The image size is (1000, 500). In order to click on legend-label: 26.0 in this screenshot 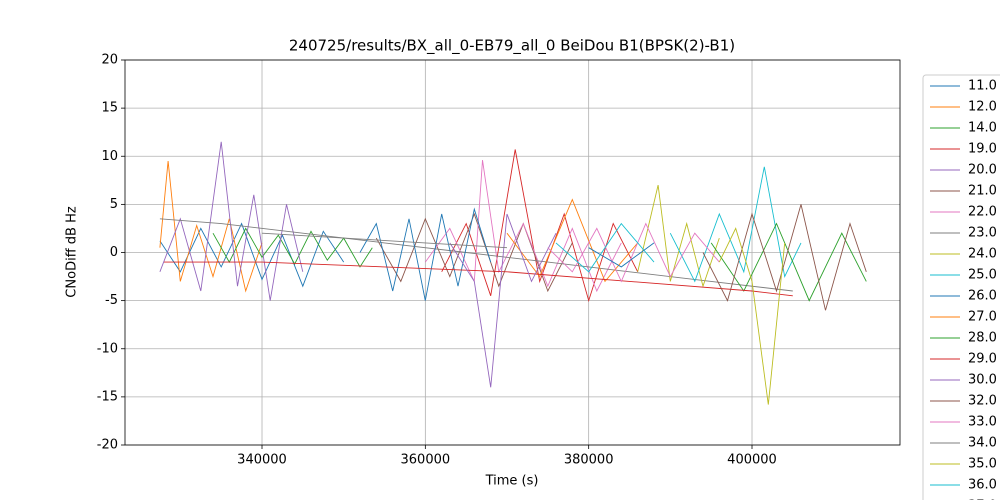, I will do `click(982, 296)`.